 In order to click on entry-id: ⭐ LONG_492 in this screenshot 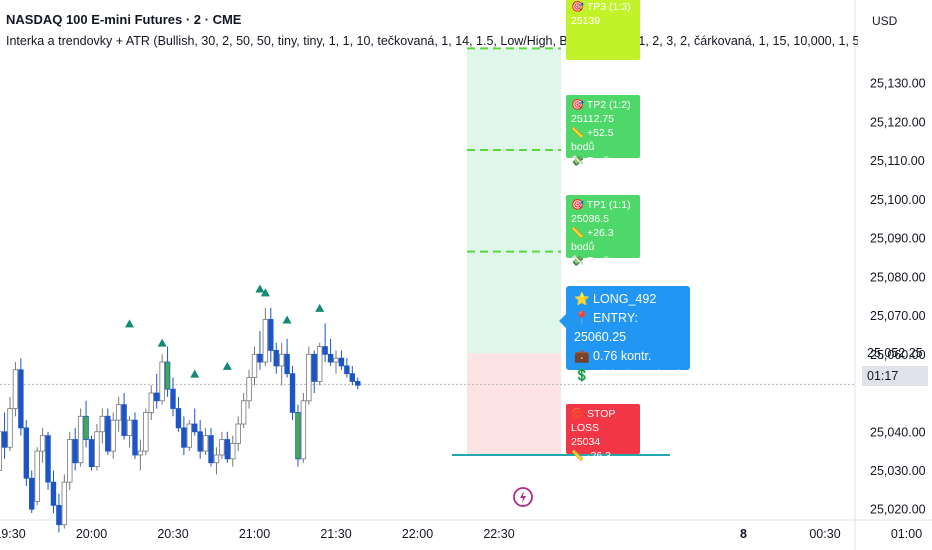, I will do `click(615, 299)`.